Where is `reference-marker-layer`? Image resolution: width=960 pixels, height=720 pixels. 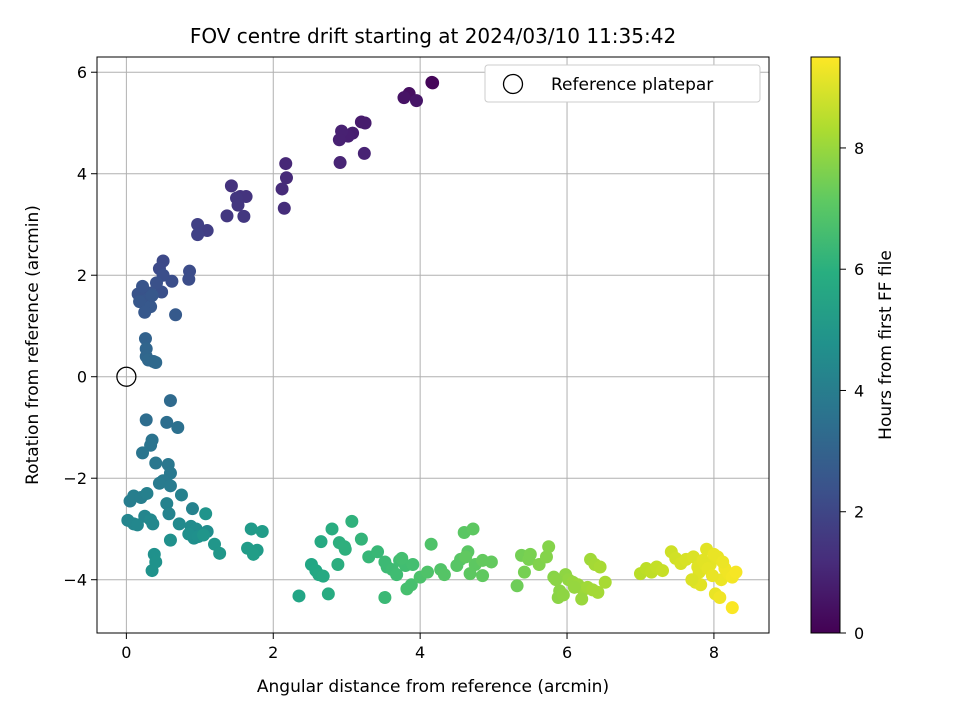
reference-marker-layer is located at coordinates (126, 376).